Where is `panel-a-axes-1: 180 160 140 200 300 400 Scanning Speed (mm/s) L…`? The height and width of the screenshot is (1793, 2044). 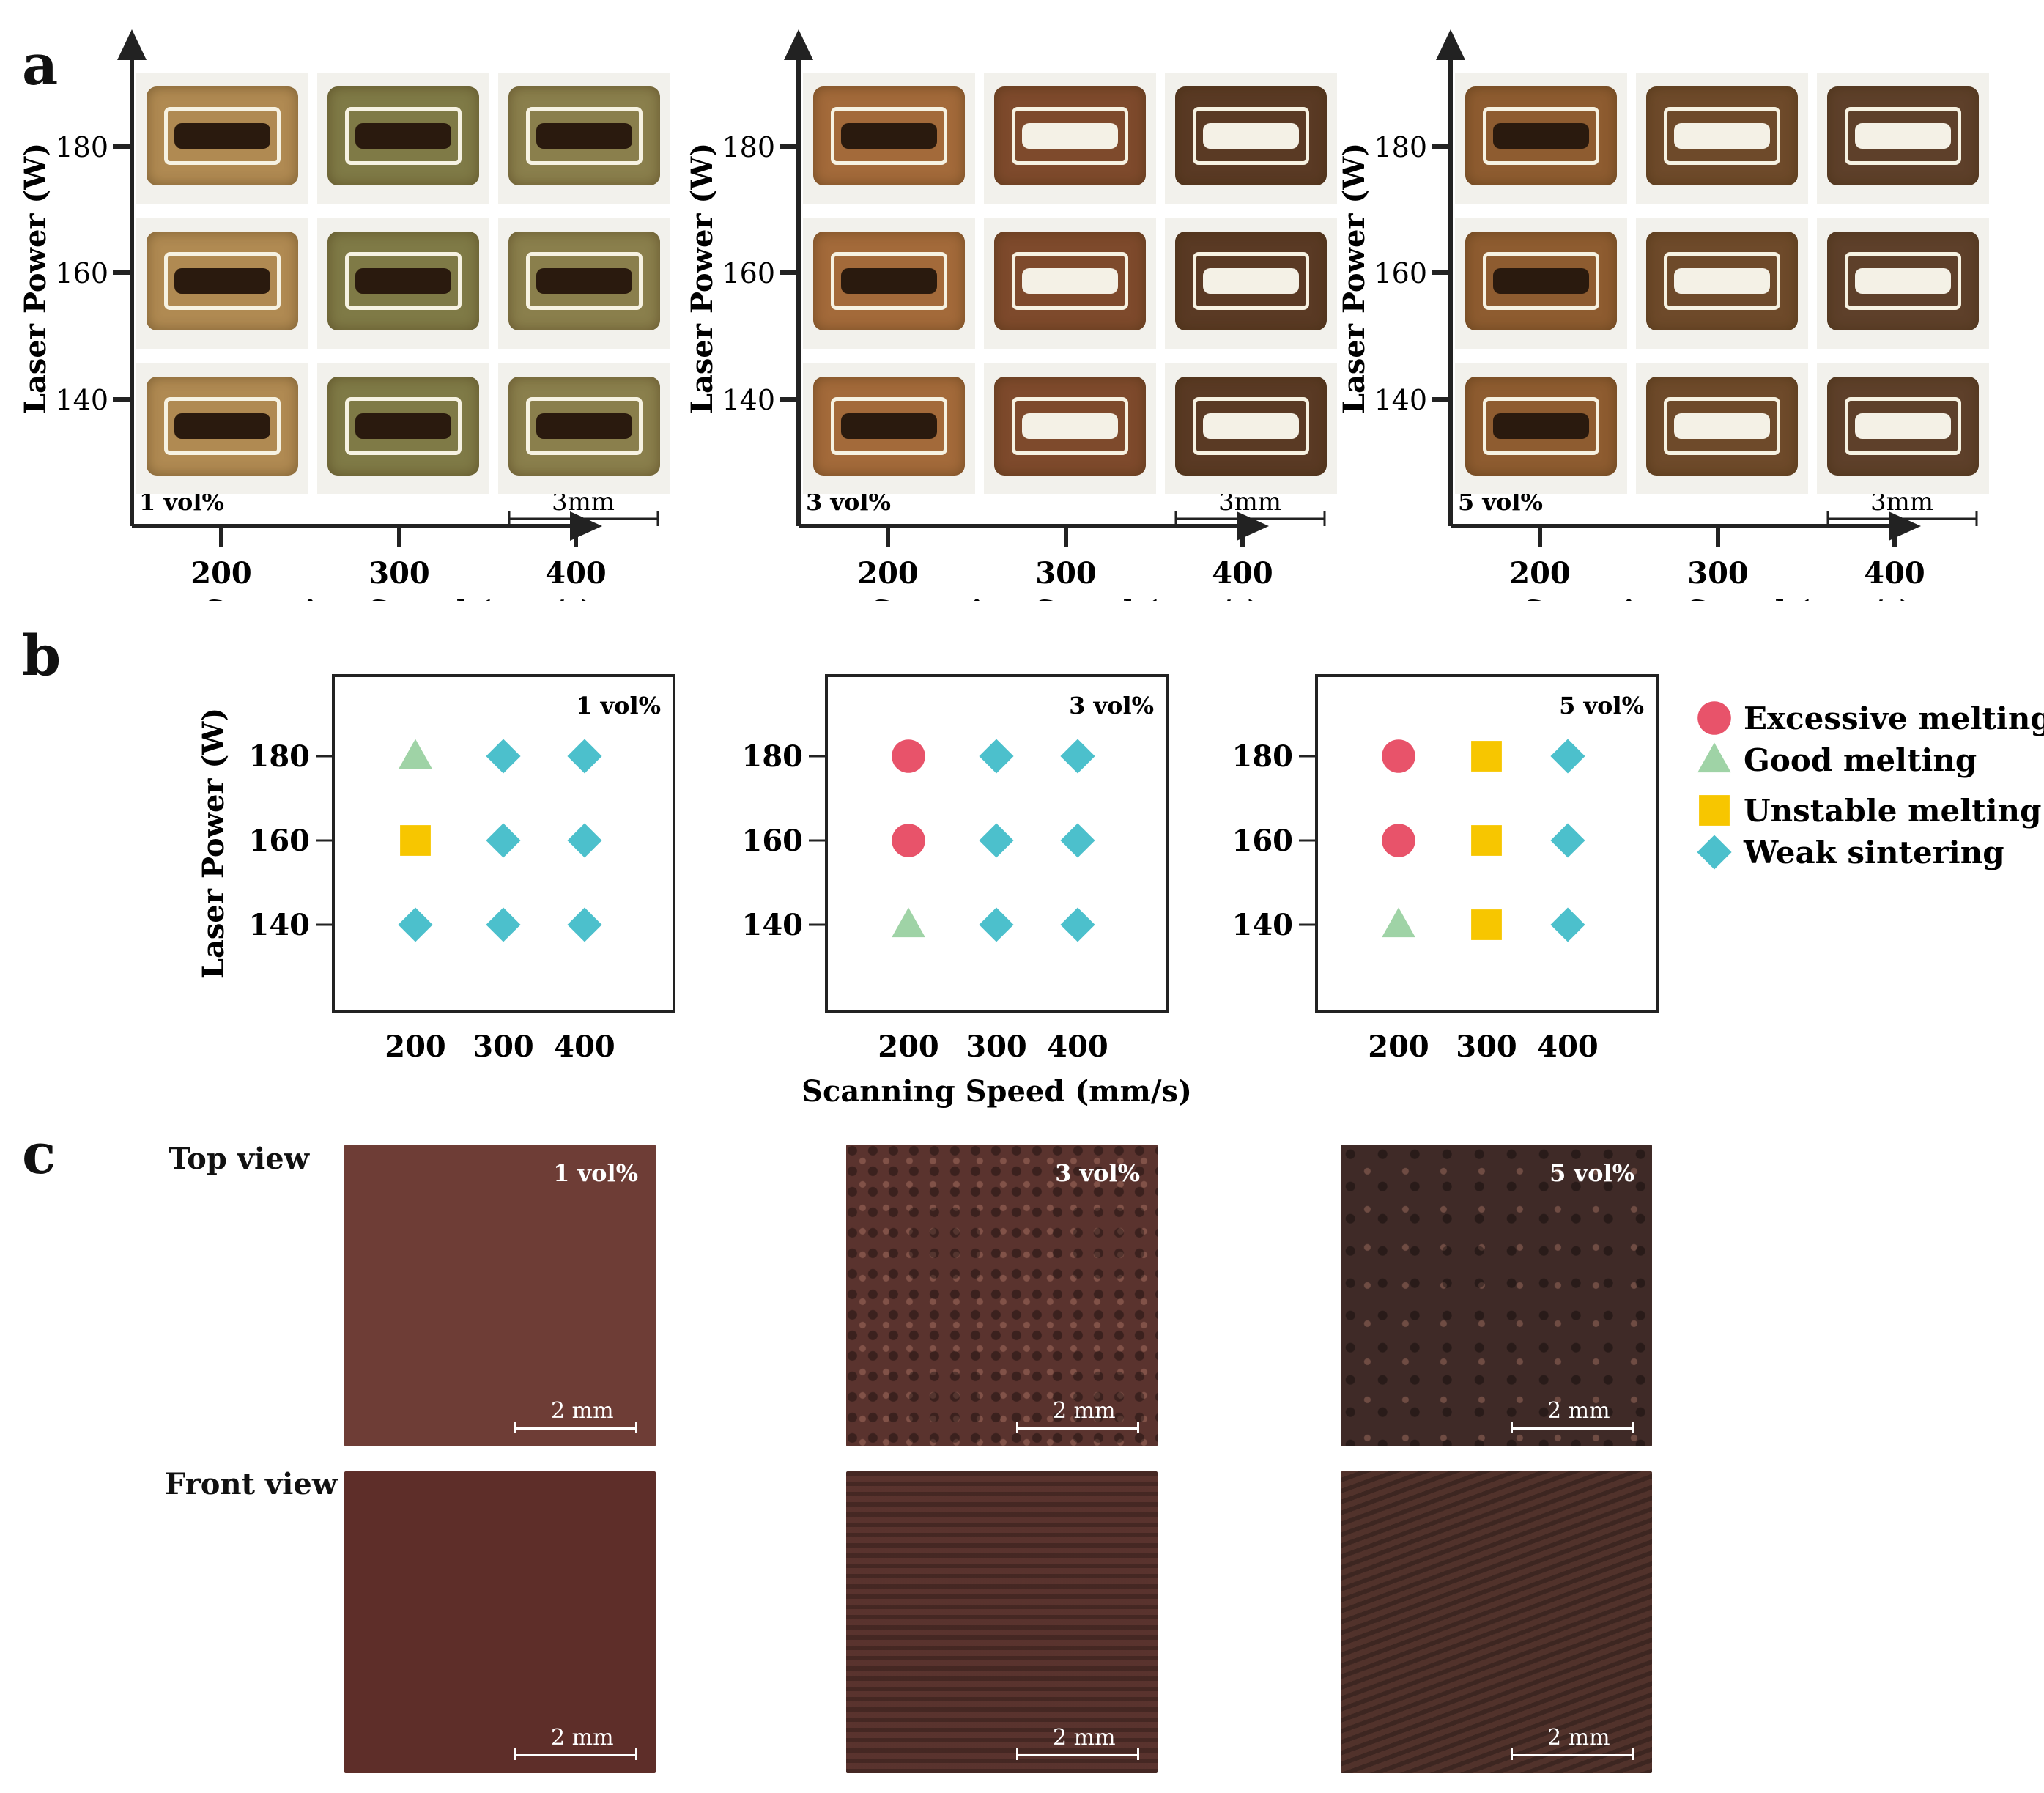
panel-a-axes-1: 180 160 140 200 300 400 Scanning Speed (mm/s) L… is located at coordinates (338, 315).